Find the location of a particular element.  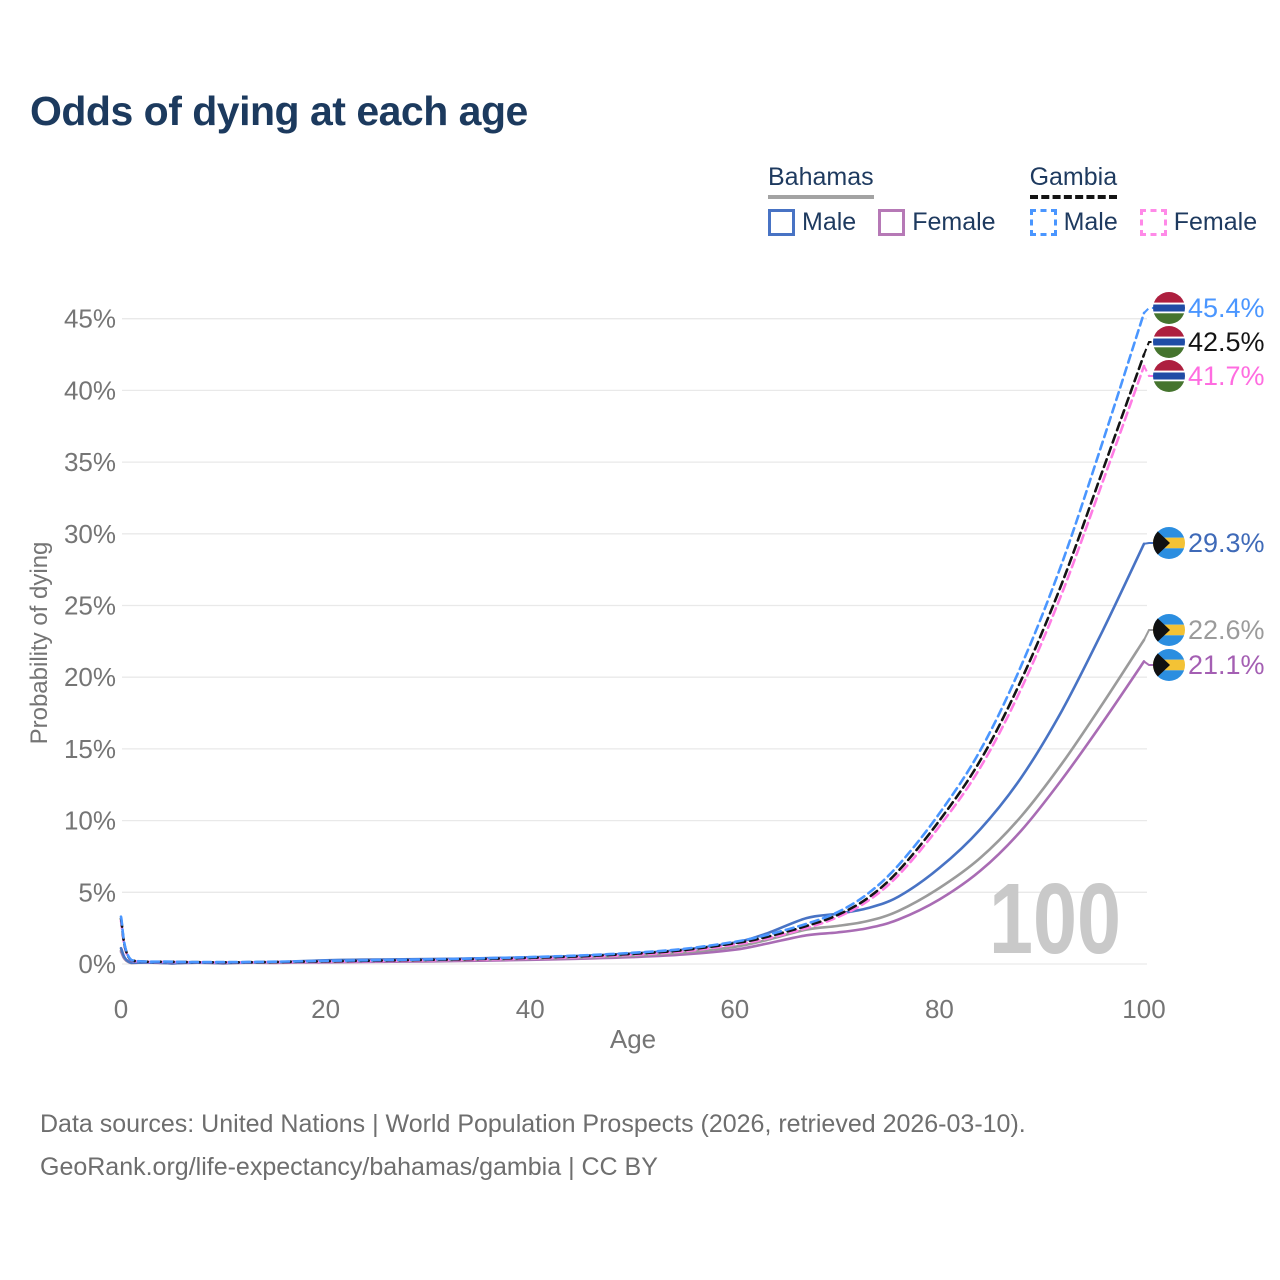

legend-group-gambia: Gambia Male Female is located at coordinates (1143, 200).